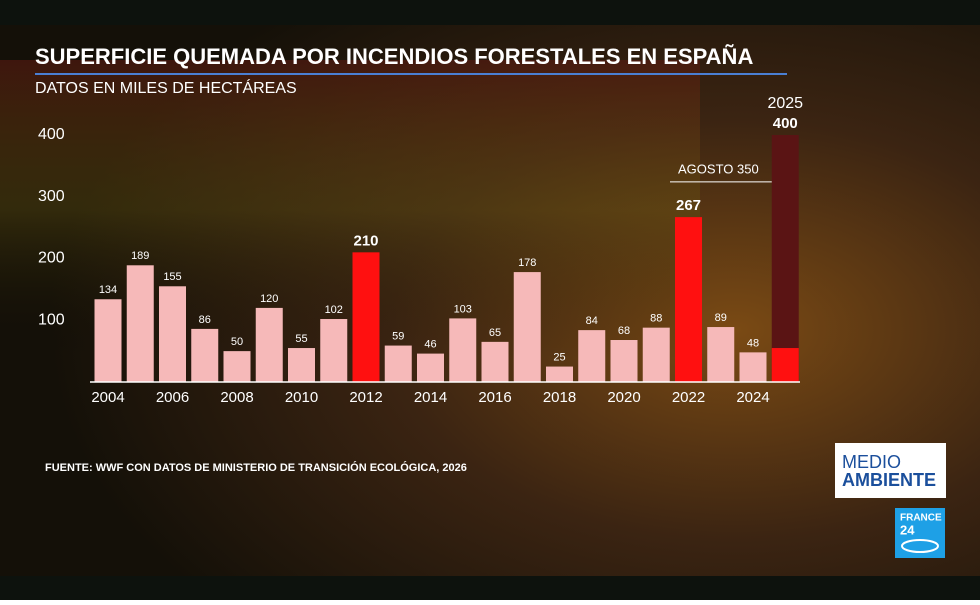  I want to click on x-tick-label: 2004, so click(107, 397).